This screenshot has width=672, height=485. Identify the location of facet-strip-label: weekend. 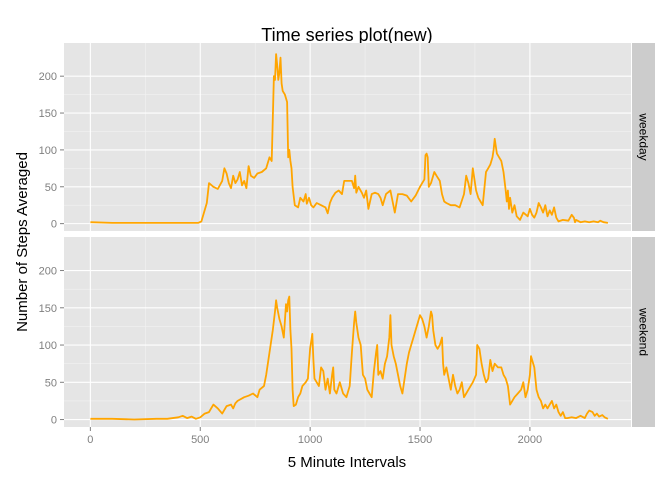
(644, 331).